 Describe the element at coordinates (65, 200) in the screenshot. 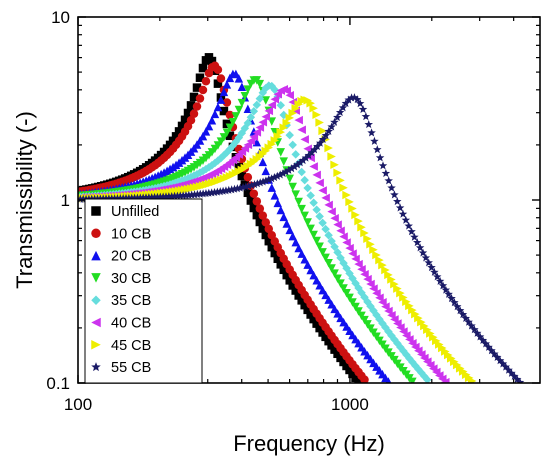

I see `y-tick-label: 1` at that location.